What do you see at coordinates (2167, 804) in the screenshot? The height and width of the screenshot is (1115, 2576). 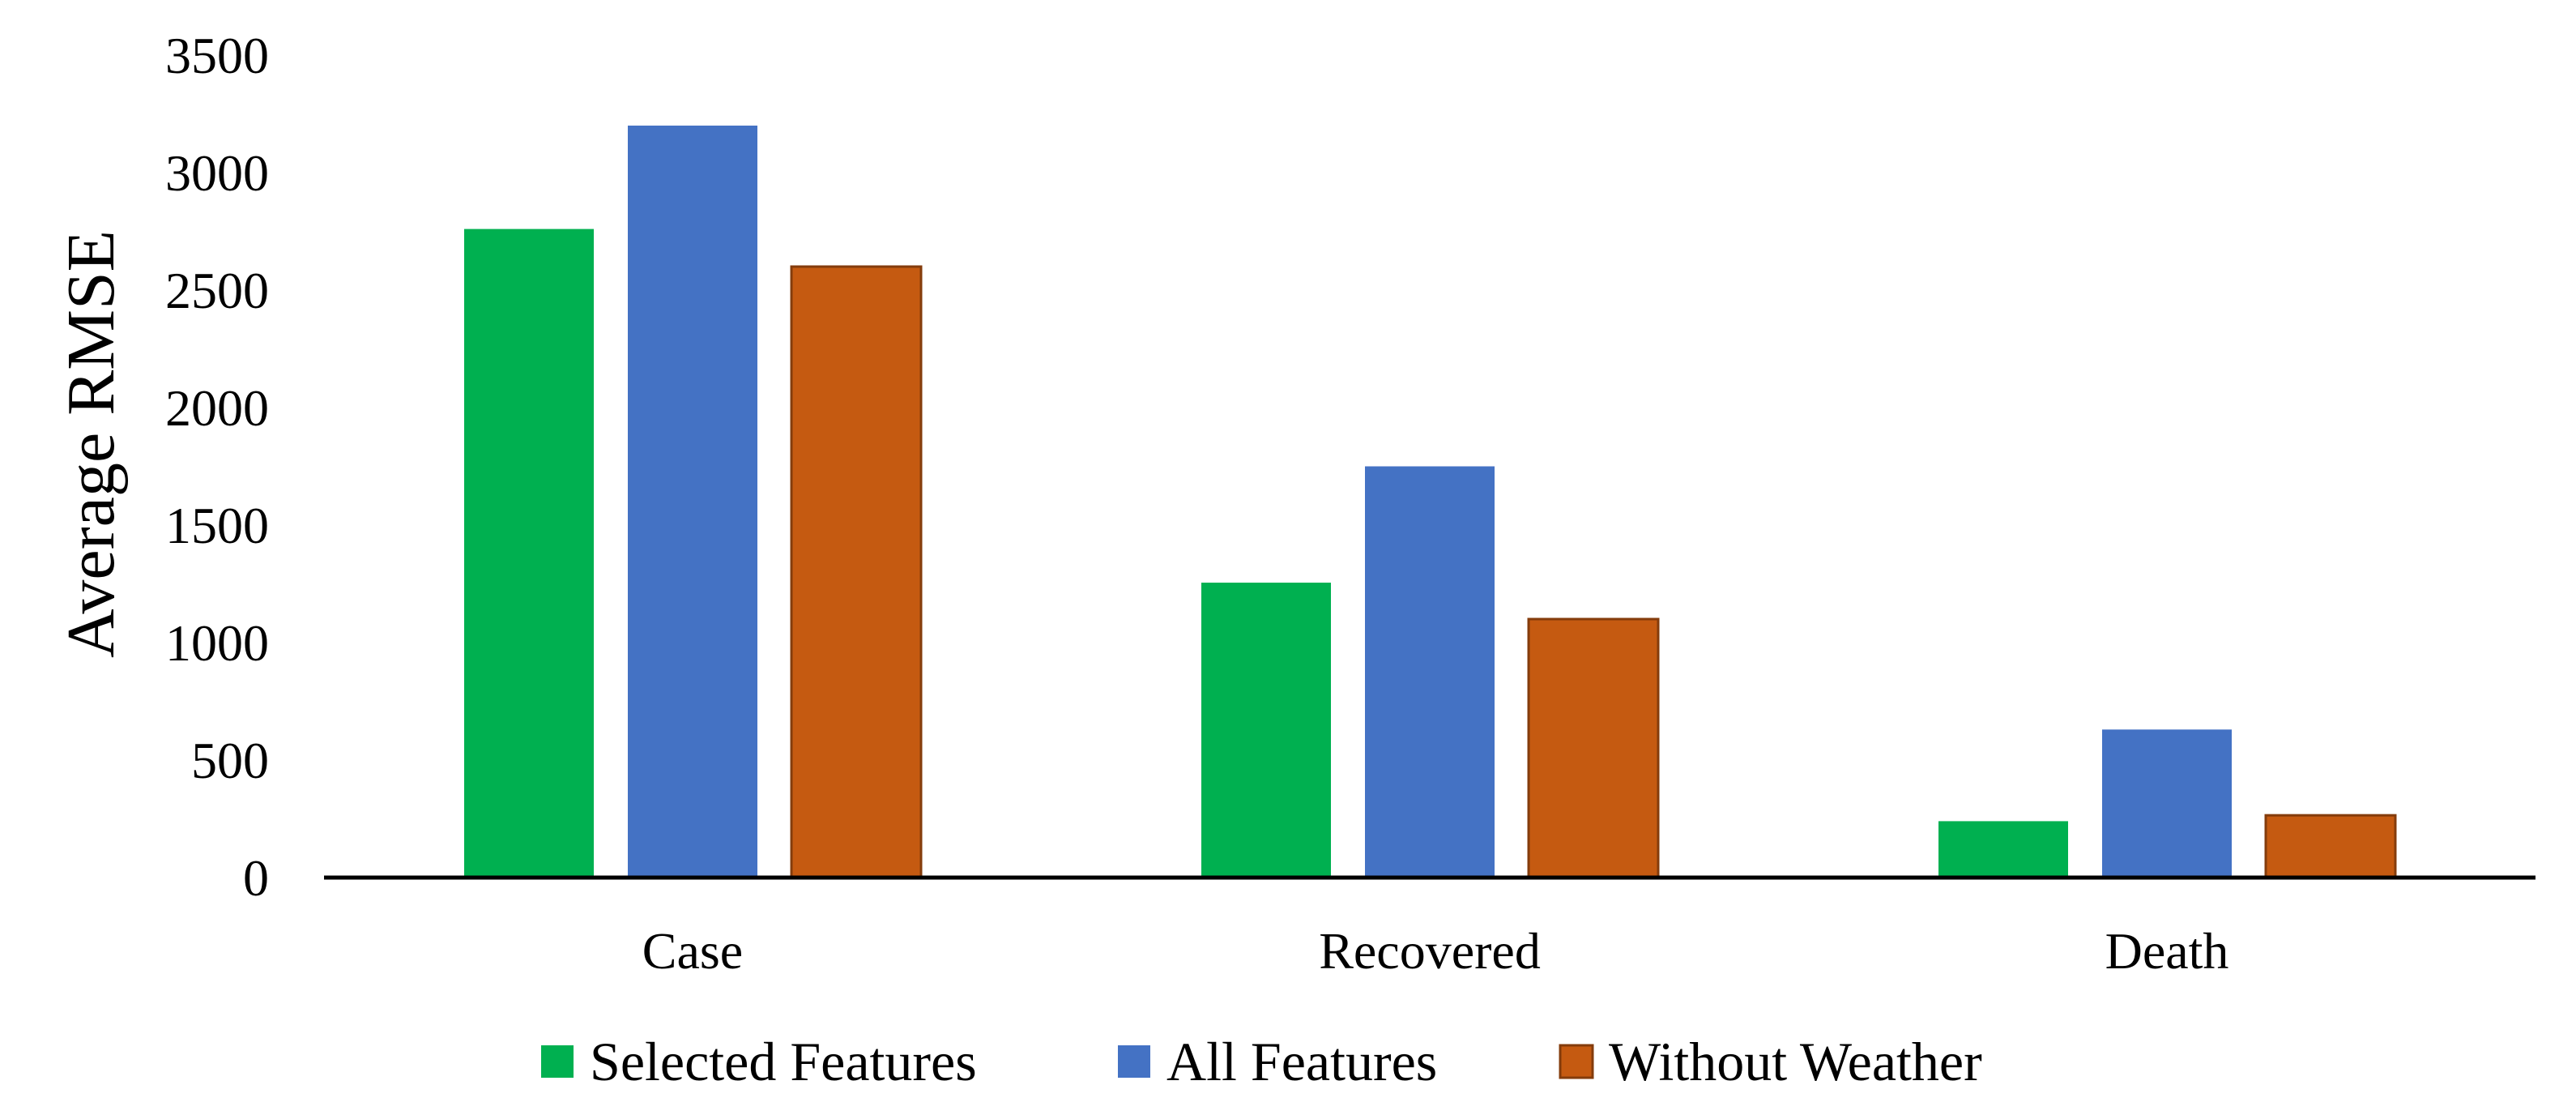 I see `bar-all-features-death` at bounding box center [2167, 804].